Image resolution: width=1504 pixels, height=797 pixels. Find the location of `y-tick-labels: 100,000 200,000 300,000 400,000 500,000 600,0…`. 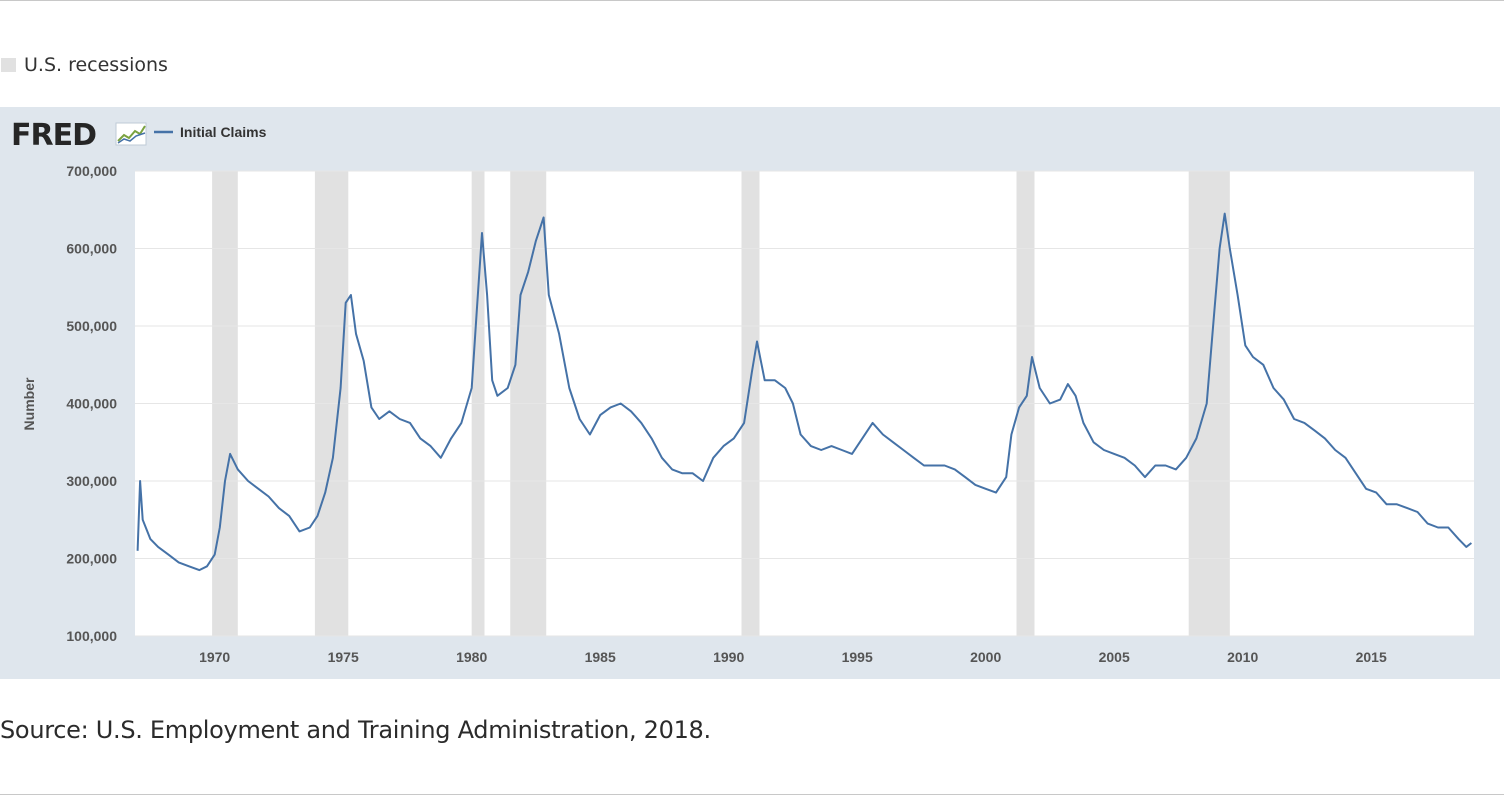

y-tick-labels: 100,000 200,000 300,000 400,000 500,000 600,0… is located at coordinates (91, 403).